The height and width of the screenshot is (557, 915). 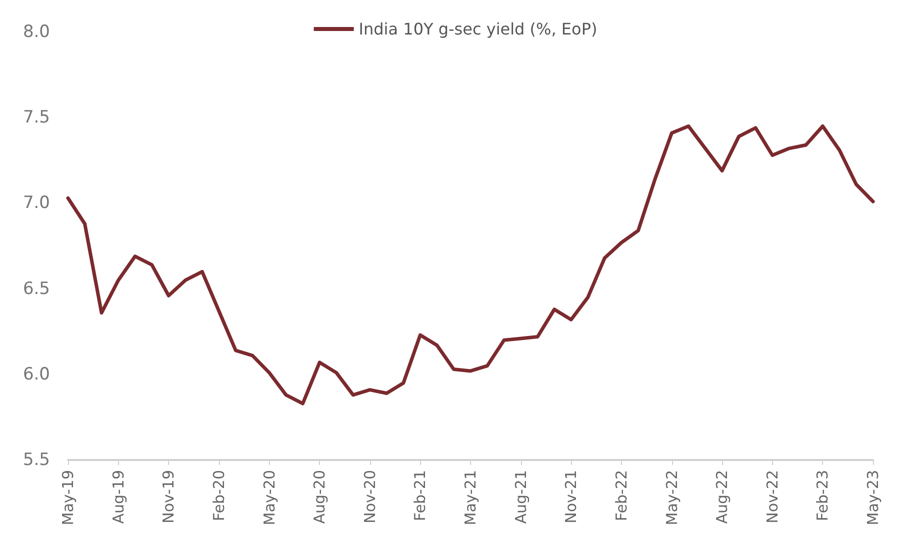 I want to click on y-tick-label: 7.5, so click(x=36, y=118).